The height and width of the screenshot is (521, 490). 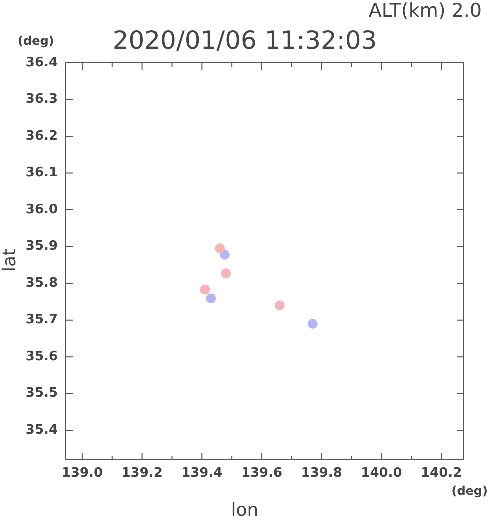 I want to click on y-tick-label: 35.7, so click(x=42, y=320).